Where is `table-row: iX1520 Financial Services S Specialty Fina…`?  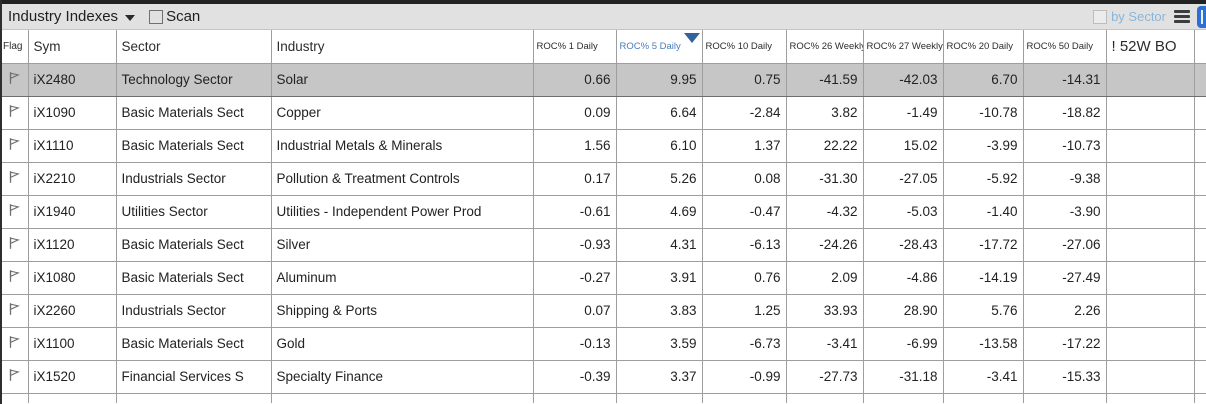
table-row: iX1520 Financial Services S Specialty Fina… is located at coordinates (603, 377).